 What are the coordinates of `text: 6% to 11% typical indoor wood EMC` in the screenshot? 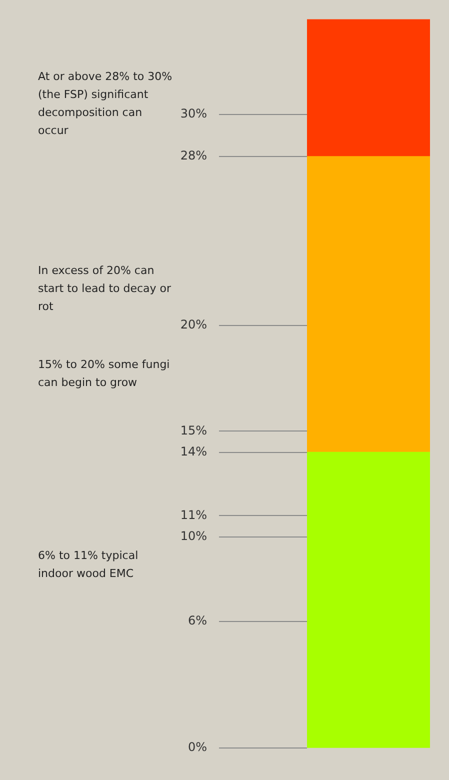 It's located at (89, 565).